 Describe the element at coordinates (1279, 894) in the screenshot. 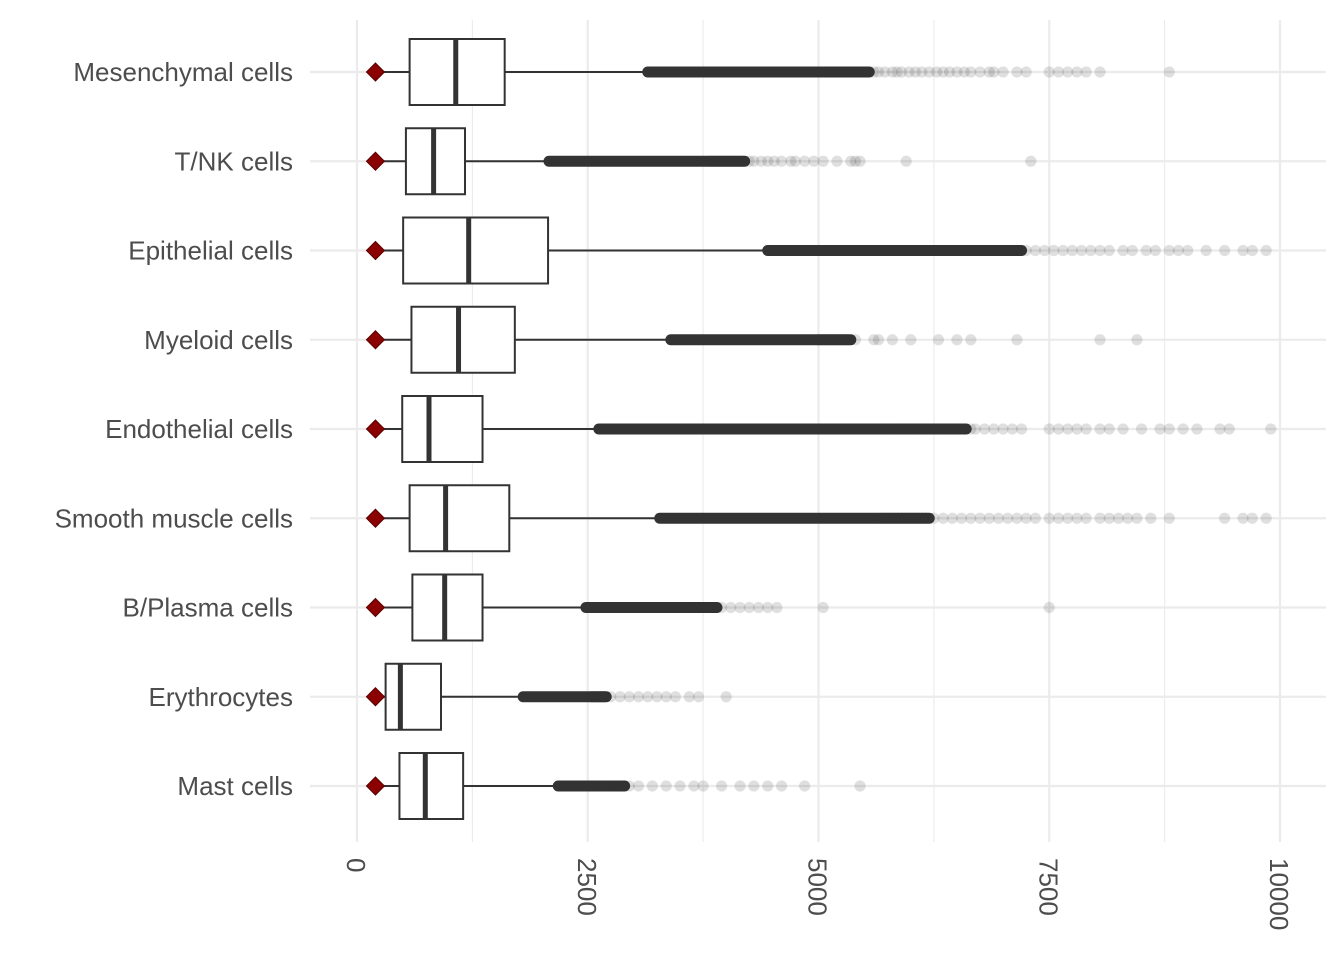

I see `x-tick-label: 10000` at that location.